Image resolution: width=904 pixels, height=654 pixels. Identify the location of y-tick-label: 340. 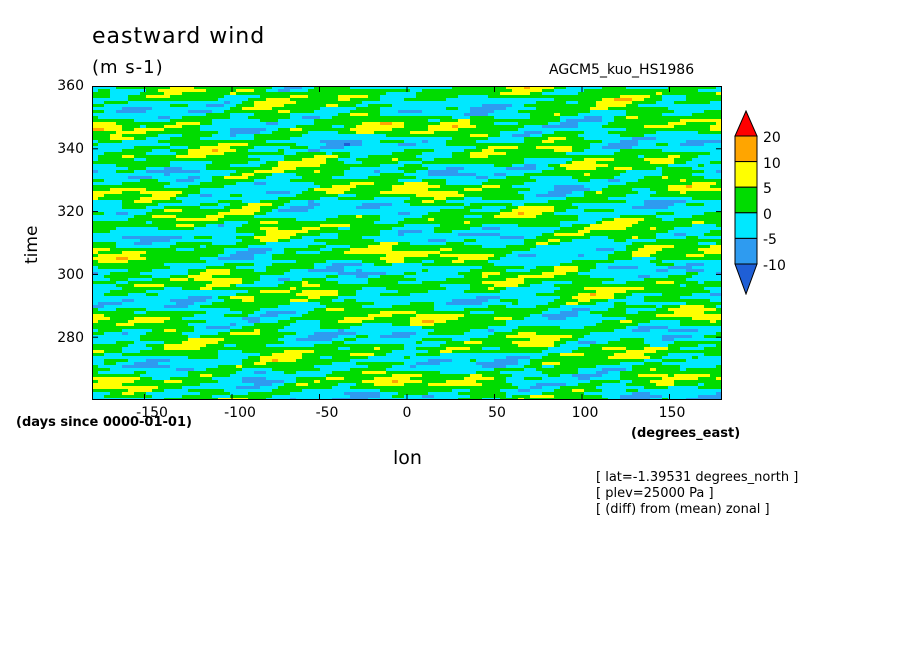
(70, 149).